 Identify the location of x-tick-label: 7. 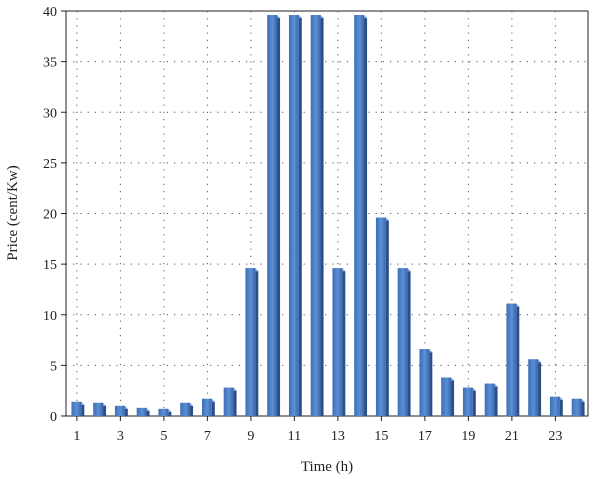
(207, 436).